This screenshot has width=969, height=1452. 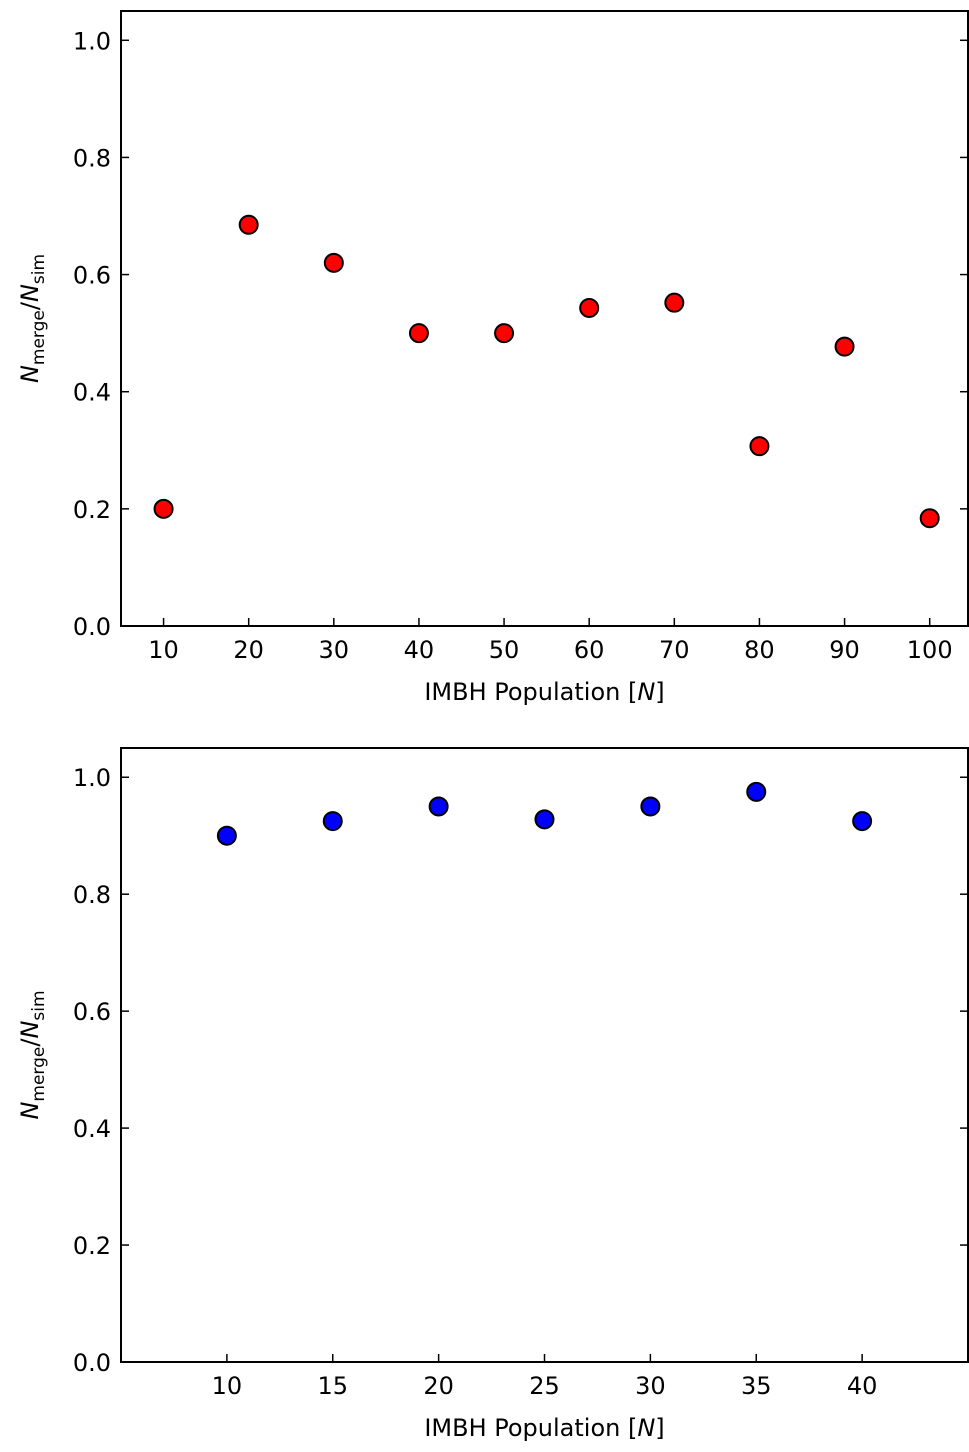 I want to click on x-tick-label: 100, so click(x=930, y=650).